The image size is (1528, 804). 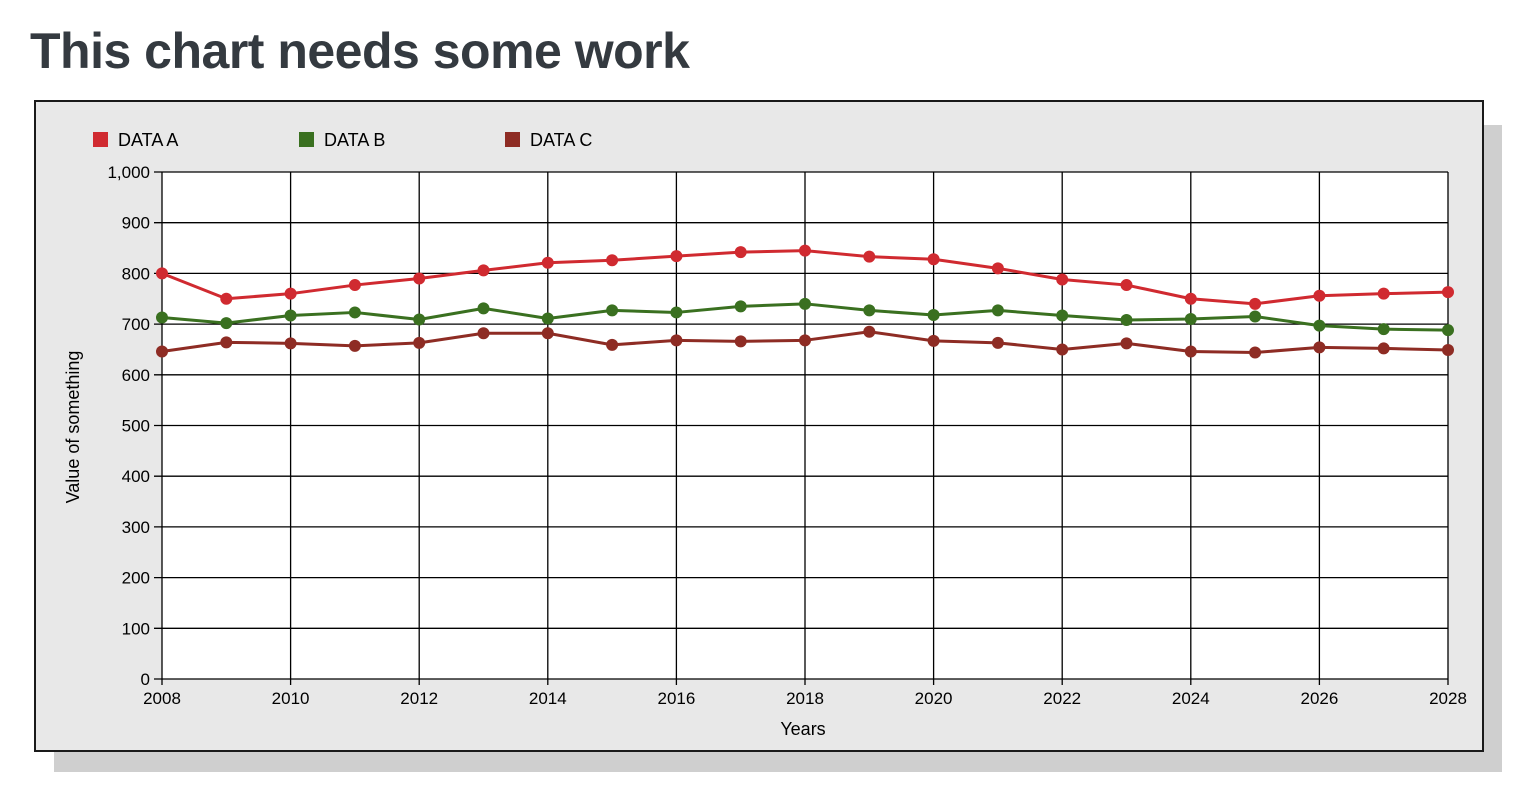 I want to click on x-tick-label: 2008, so click(x=162, y=698).